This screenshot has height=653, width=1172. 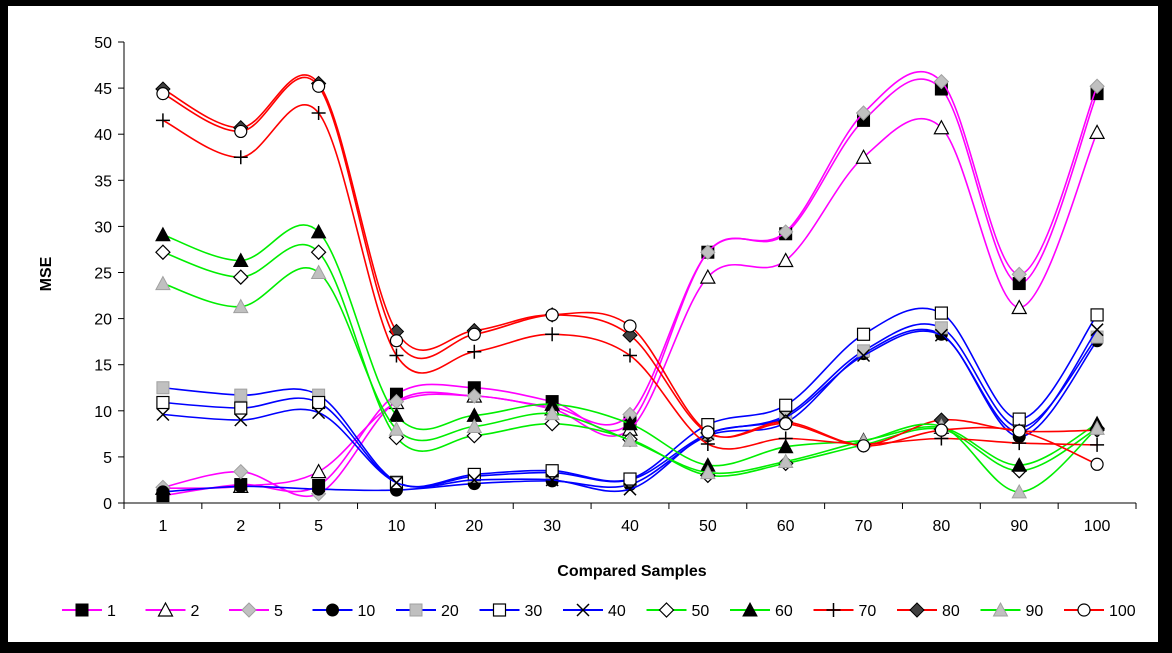 What do you see at coordinates (1100, 611) in the screenshot?
I see `legend-item-100: 100` at bounding box center [1100, 611].